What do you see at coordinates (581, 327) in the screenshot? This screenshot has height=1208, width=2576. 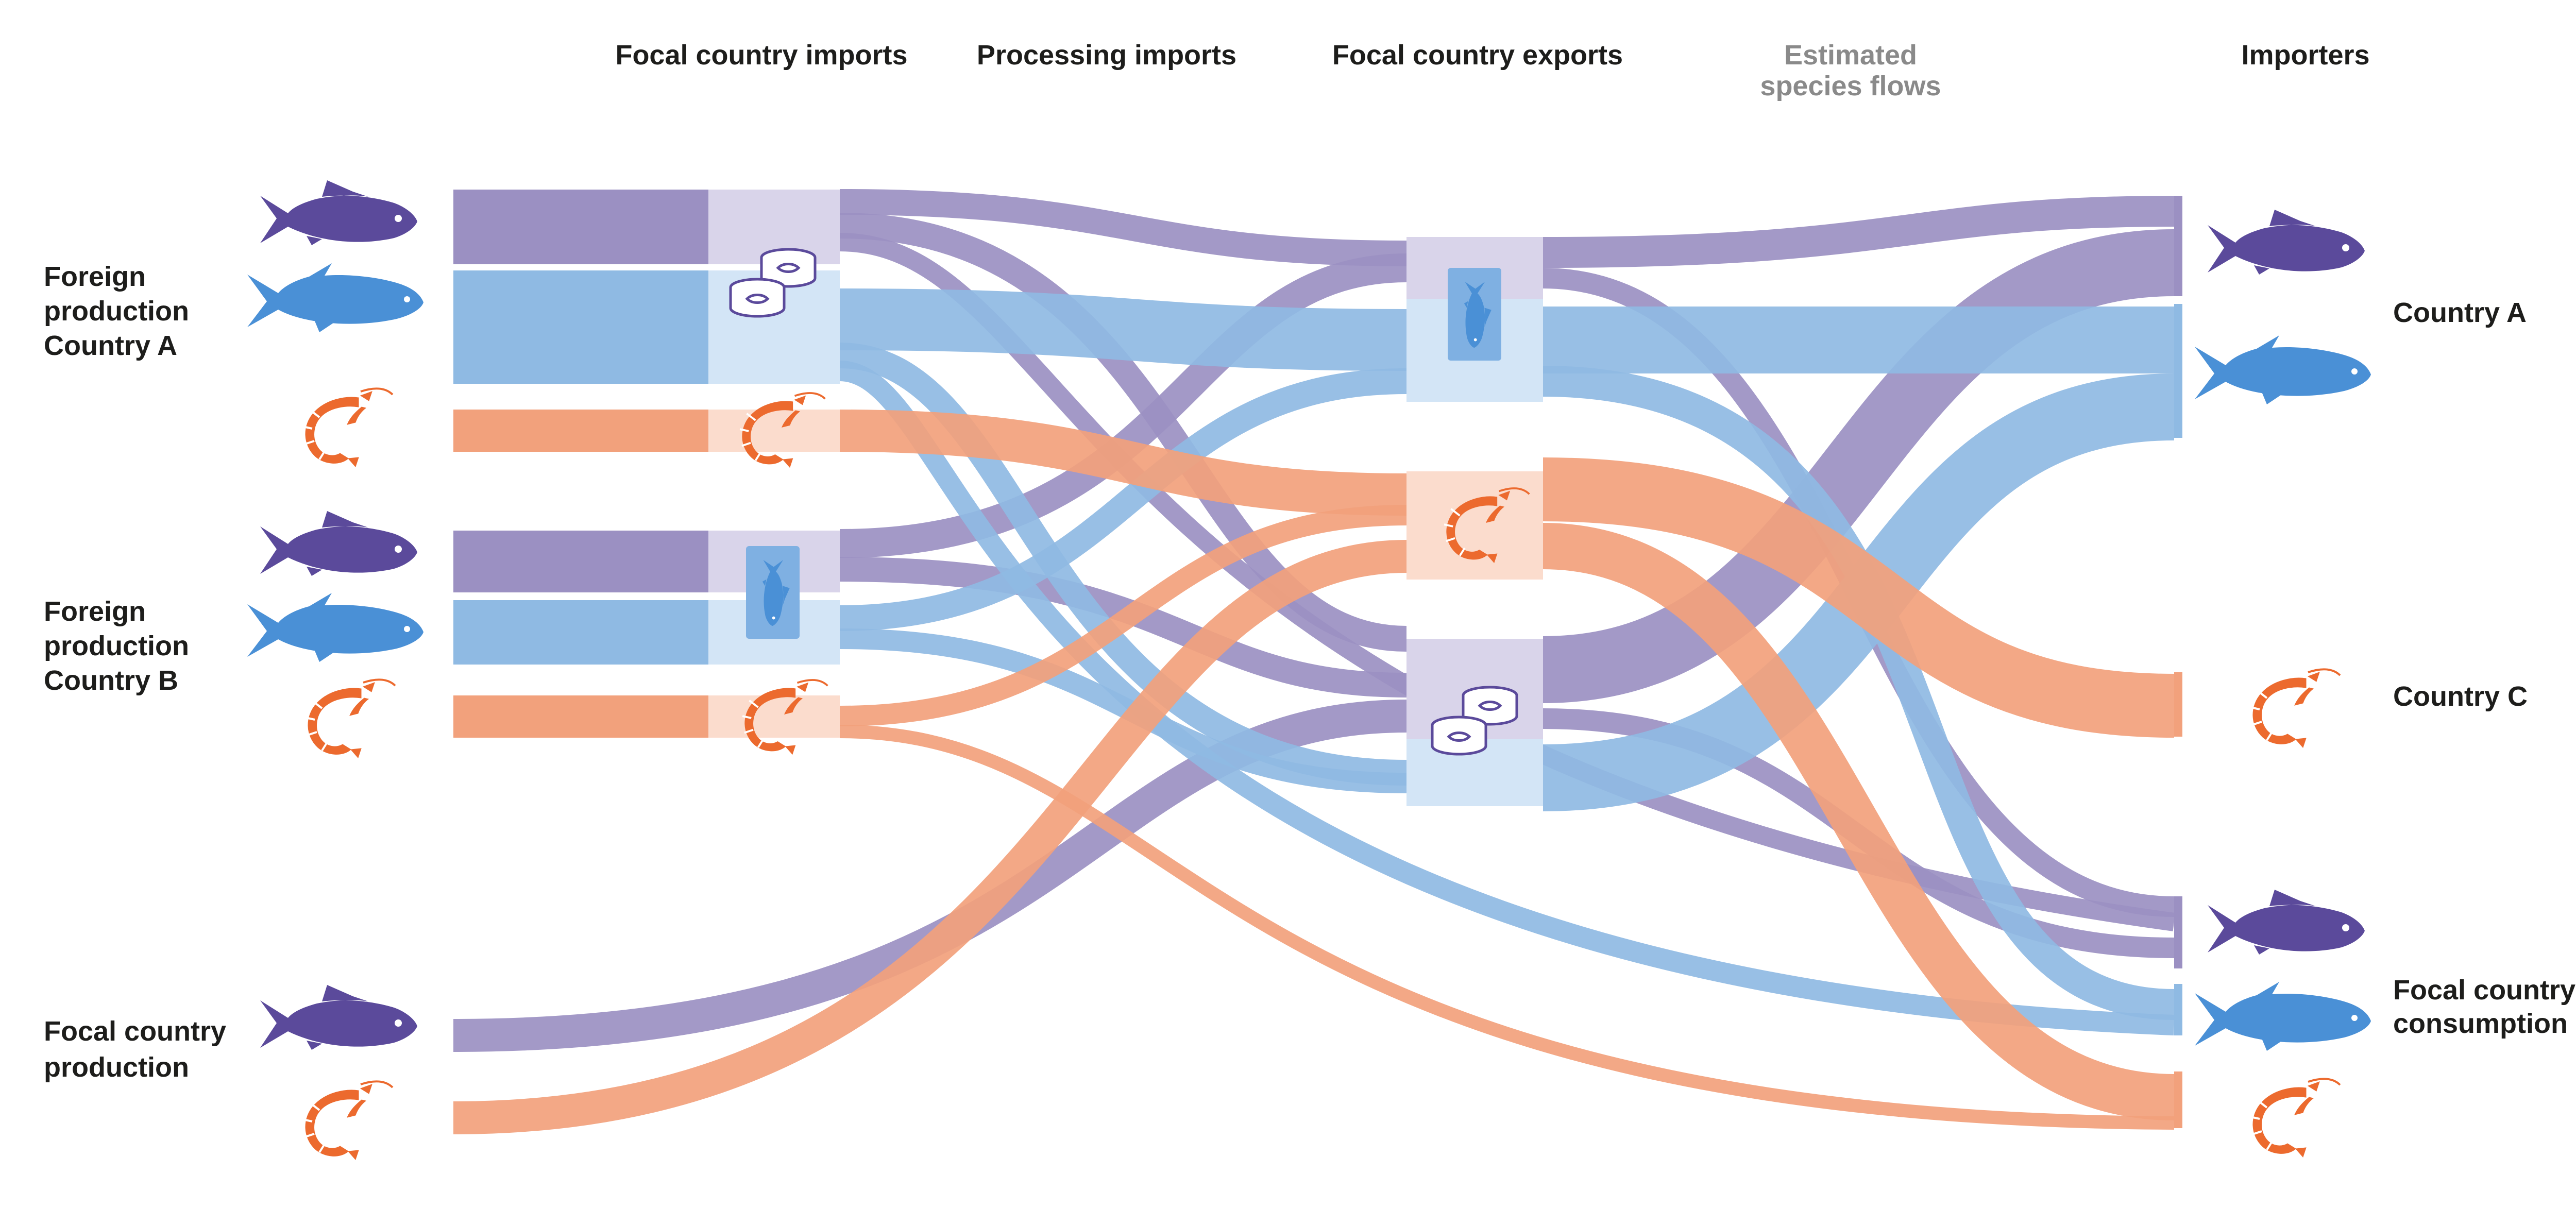 I see `bar-foreign-a-salmon` at bounding box center [581, 327].